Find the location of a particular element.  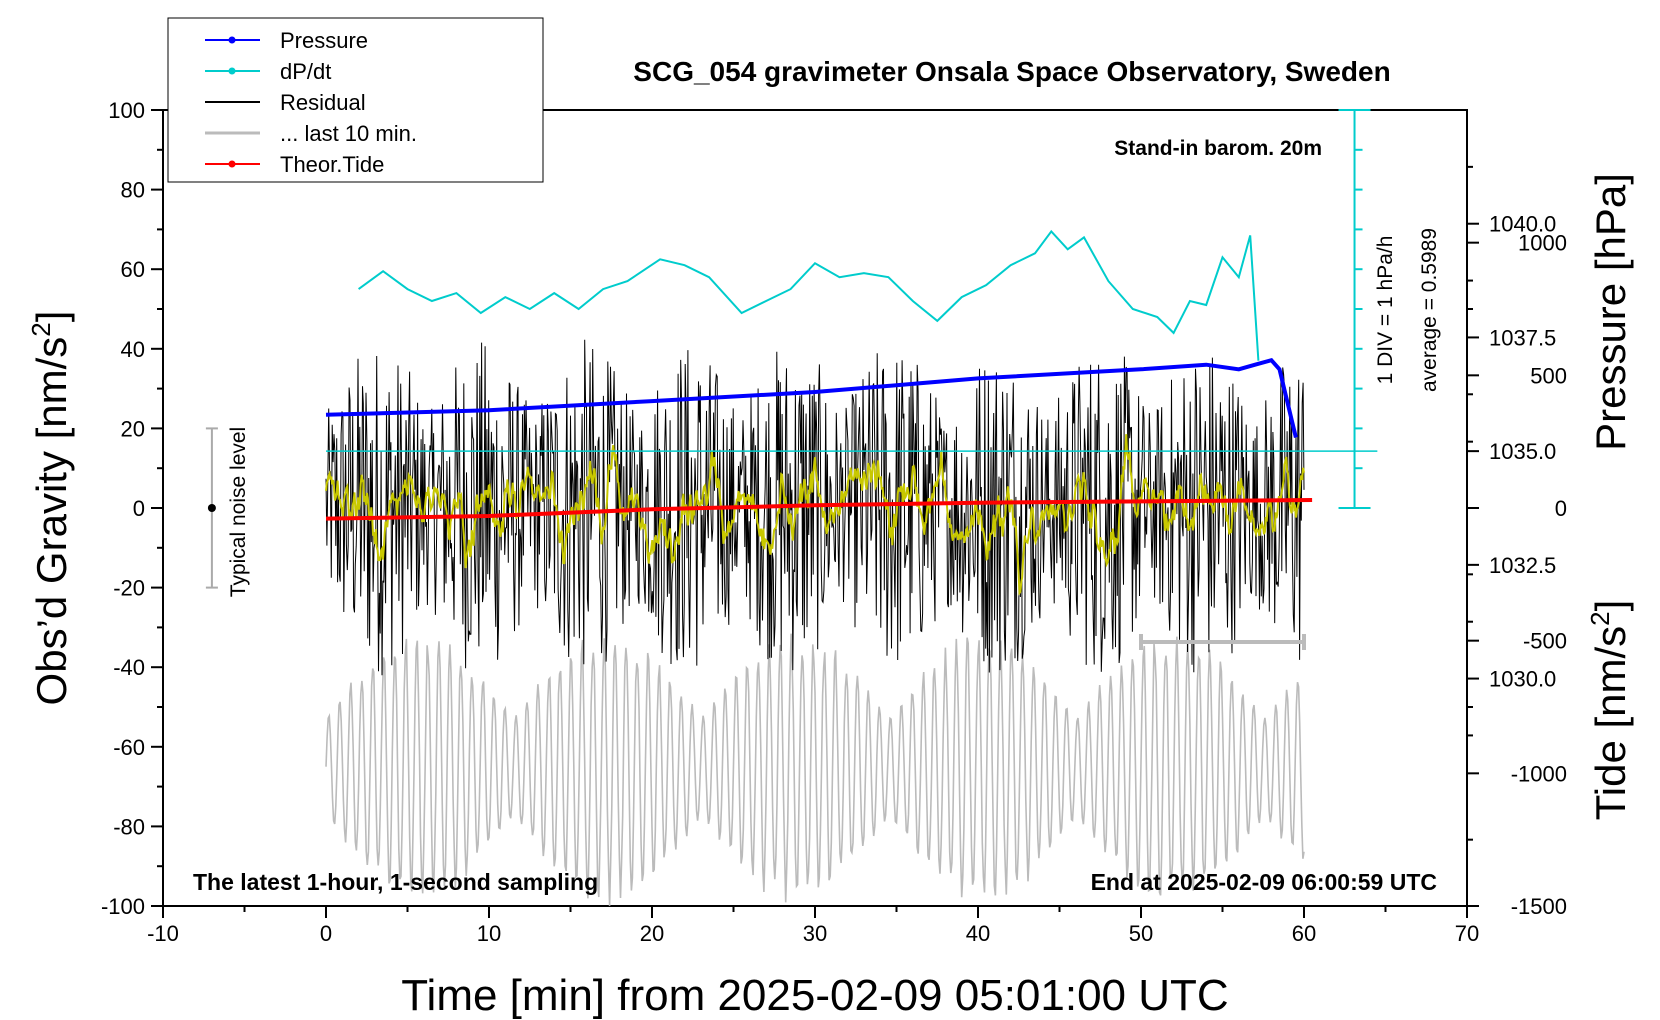

y-axis-pressure: 1030.0 1032.5 1035.0 1037.5 1040.0 is located at coordinates (1511, 451).